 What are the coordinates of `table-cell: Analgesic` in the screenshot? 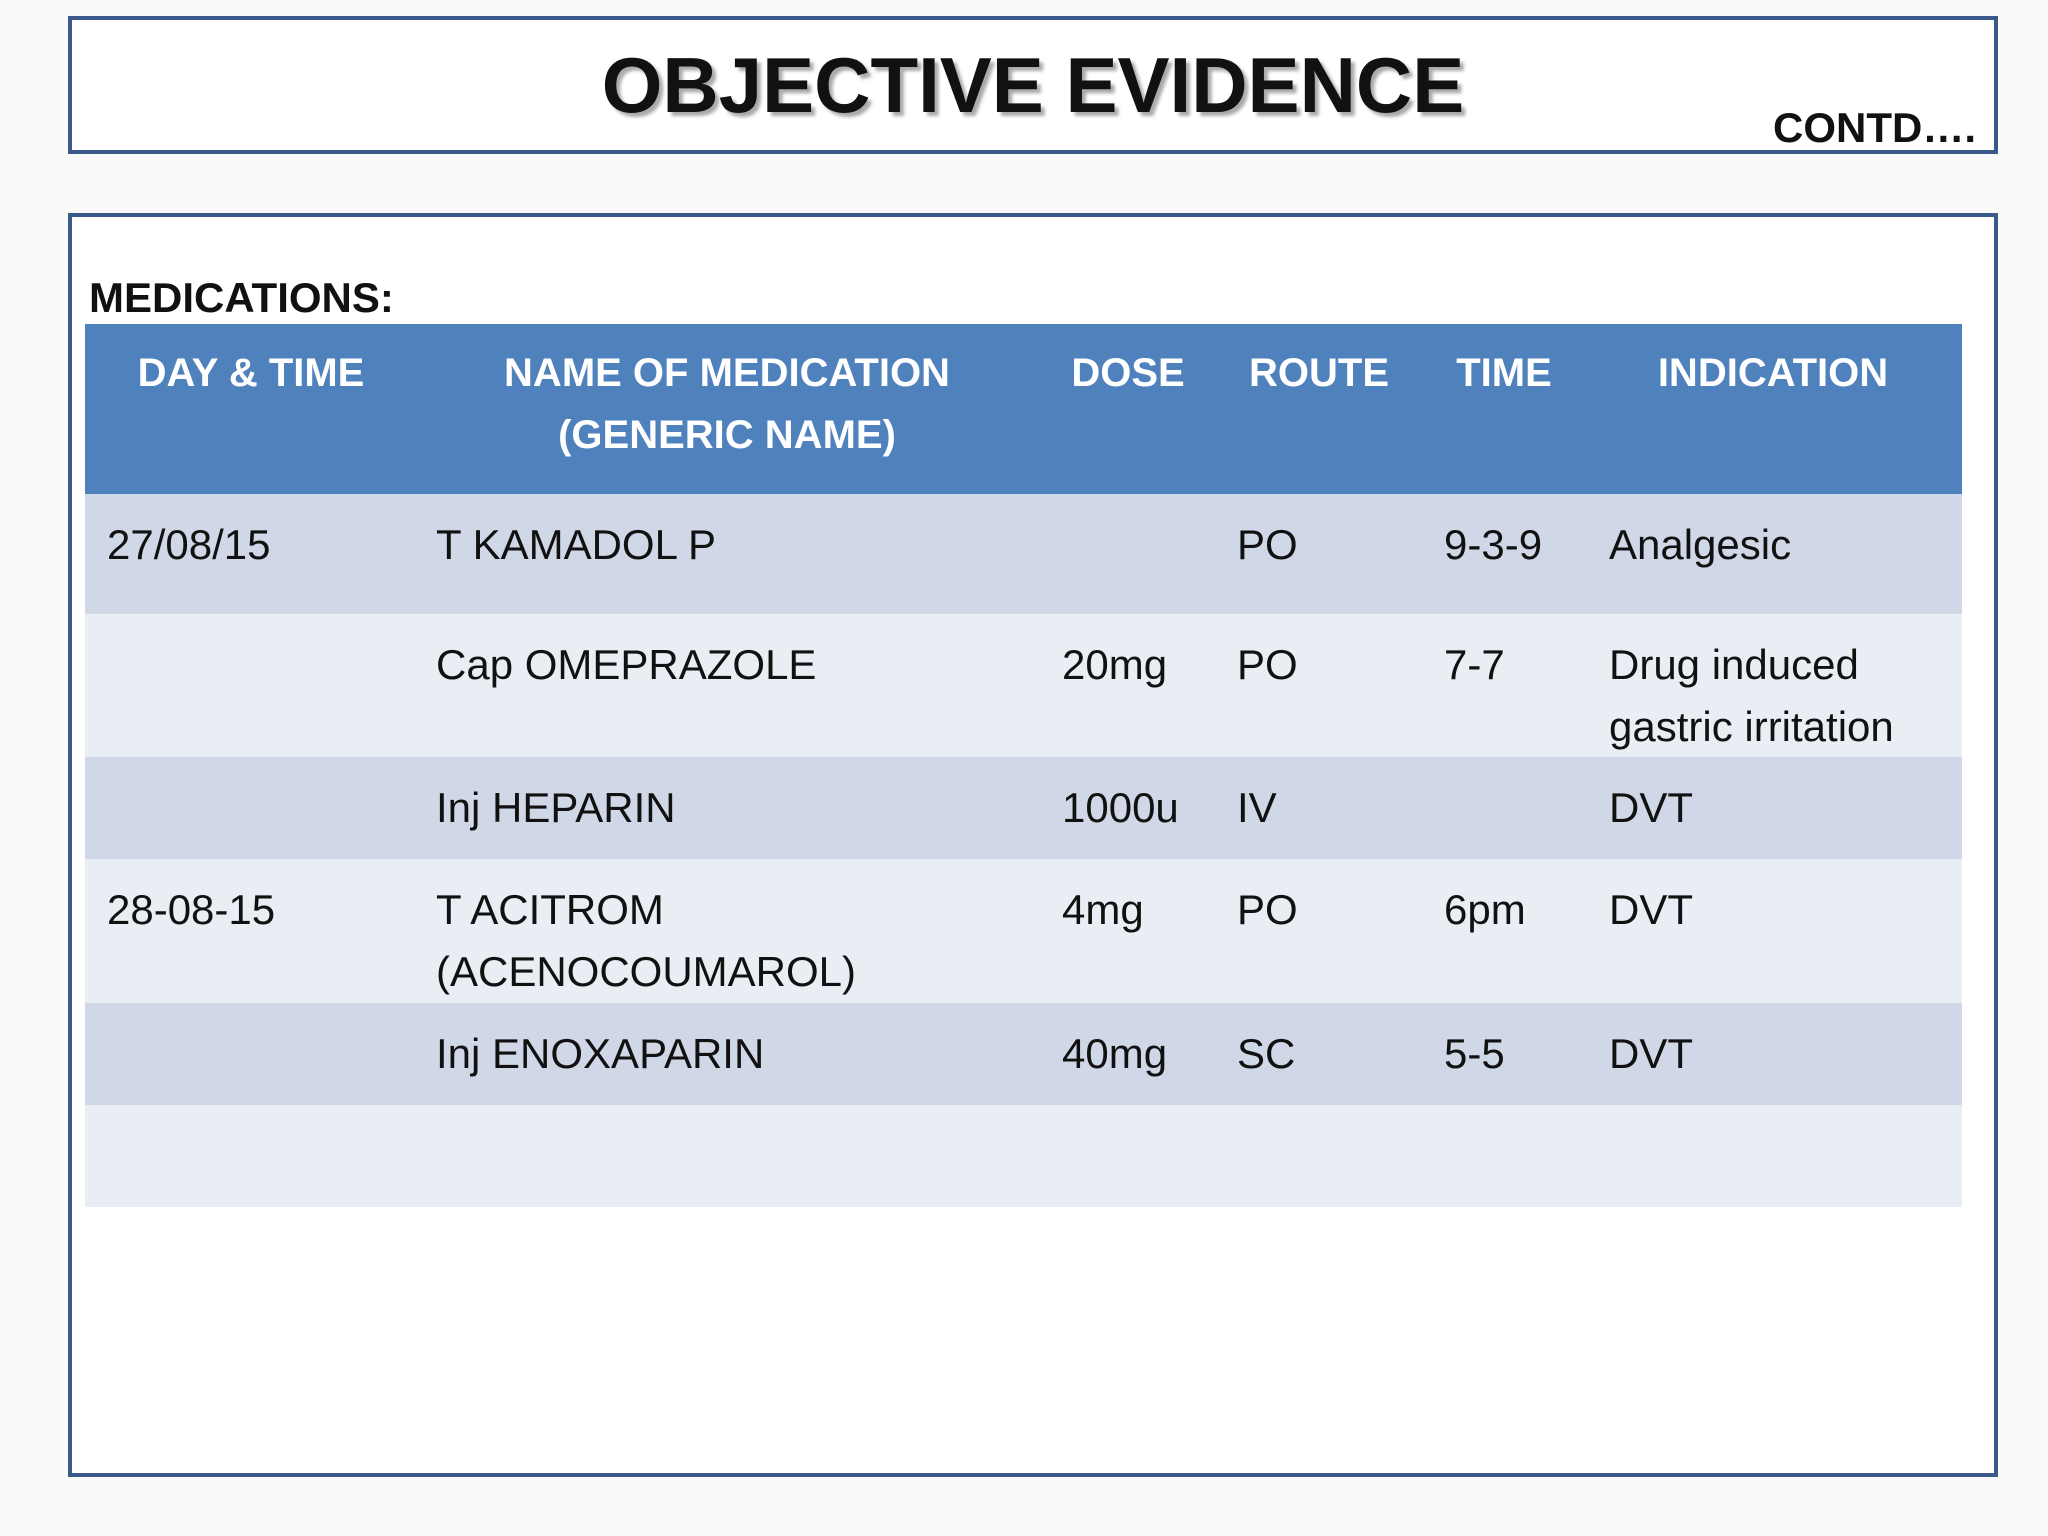 It's located at (1700, 544).